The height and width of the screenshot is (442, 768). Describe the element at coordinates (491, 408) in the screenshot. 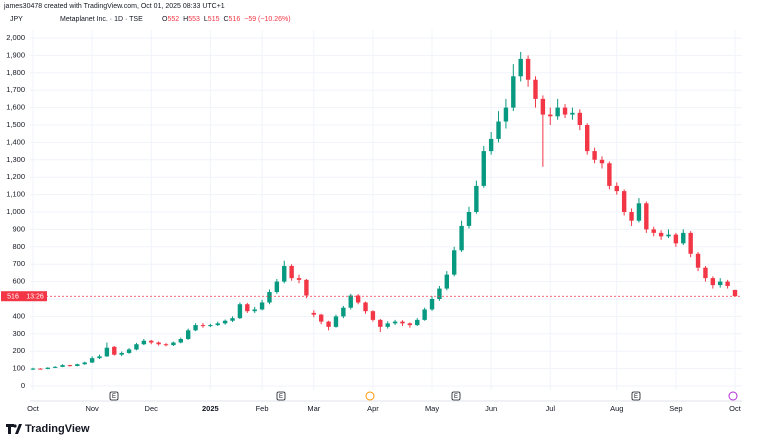

I see `x-tick-label: Jun` at that location.